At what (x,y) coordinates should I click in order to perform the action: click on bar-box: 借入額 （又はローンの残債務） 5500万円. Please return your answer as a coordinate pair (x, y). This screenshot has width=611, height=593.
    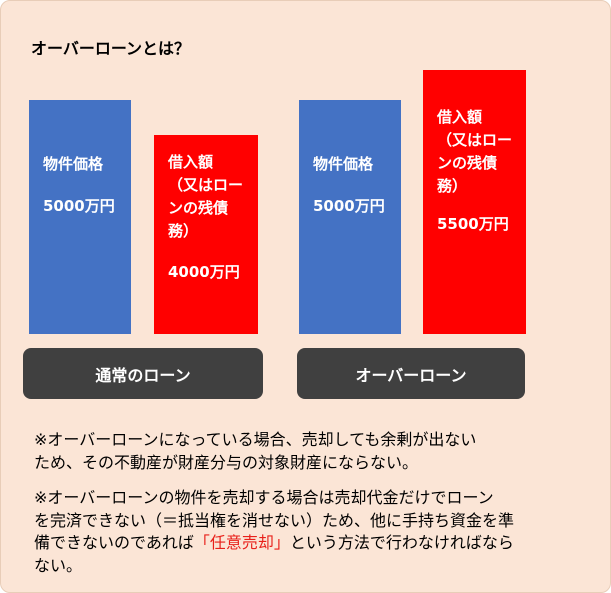
    Looking at the image, I should click on (474, 202).